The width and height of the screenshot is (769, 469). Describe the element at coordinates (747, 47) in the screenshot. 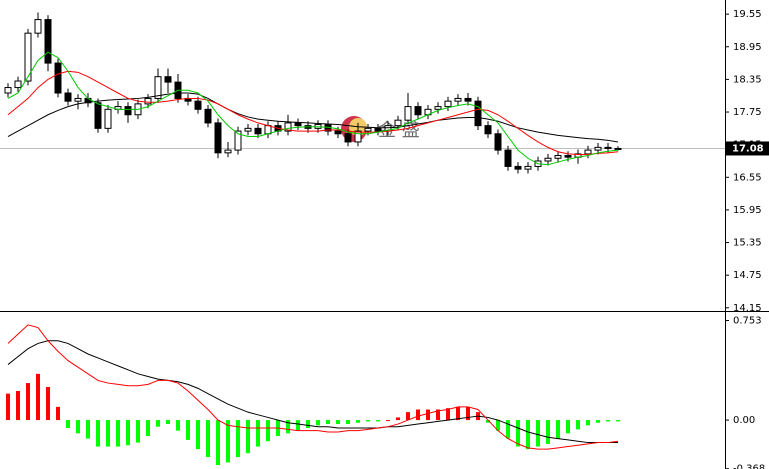

I see `y-tick-label: 18.95` at that location.